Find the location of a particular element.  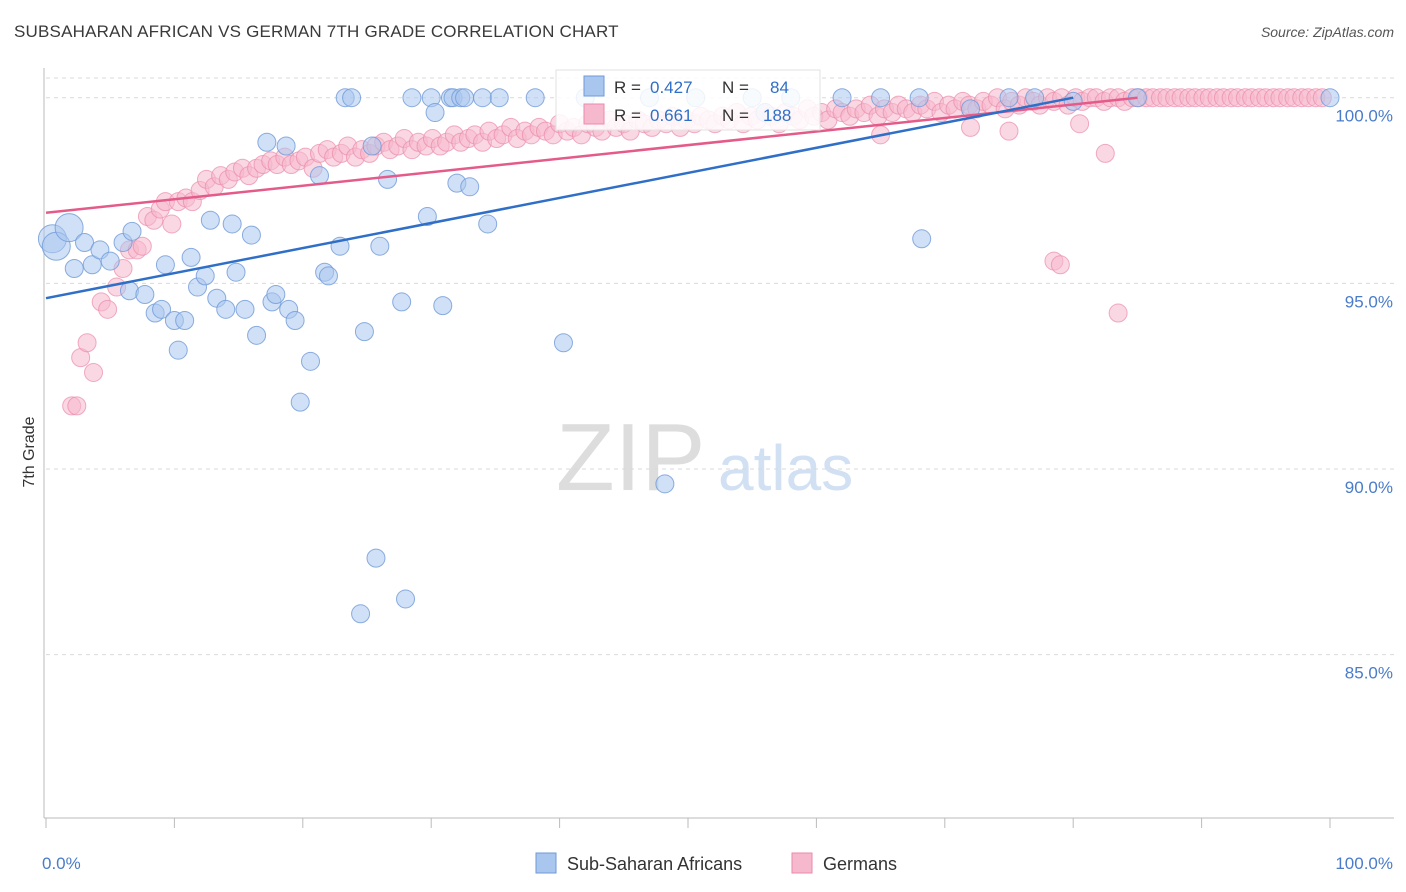

bottom-legend: Sub-Saharan Africans Germans is located at coordinates (716, 863).